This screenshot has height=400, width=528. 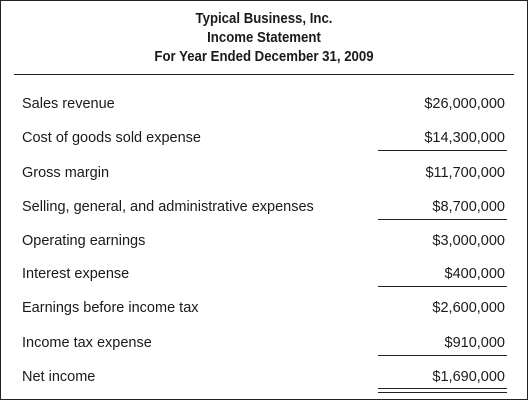 I want to click on row-interest-expense: Interest expense $400,000, so click(x=264, y=274).